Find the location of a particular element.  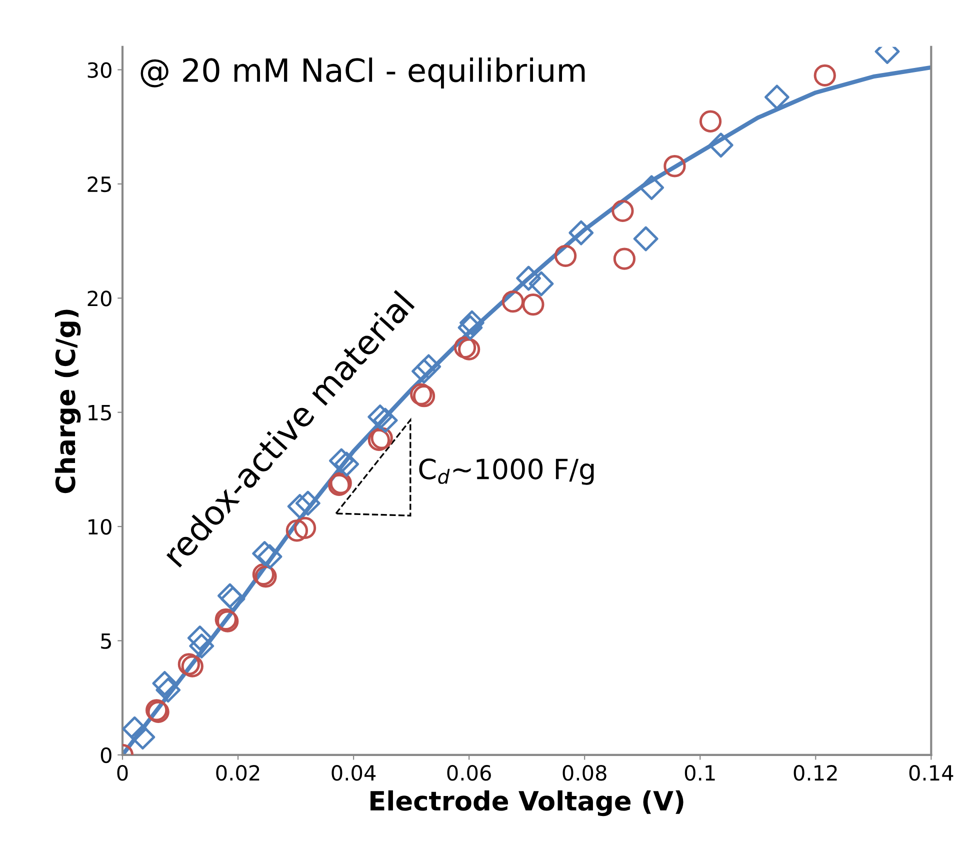

y-tick-label: 5 is located at coordinates (106, 641).